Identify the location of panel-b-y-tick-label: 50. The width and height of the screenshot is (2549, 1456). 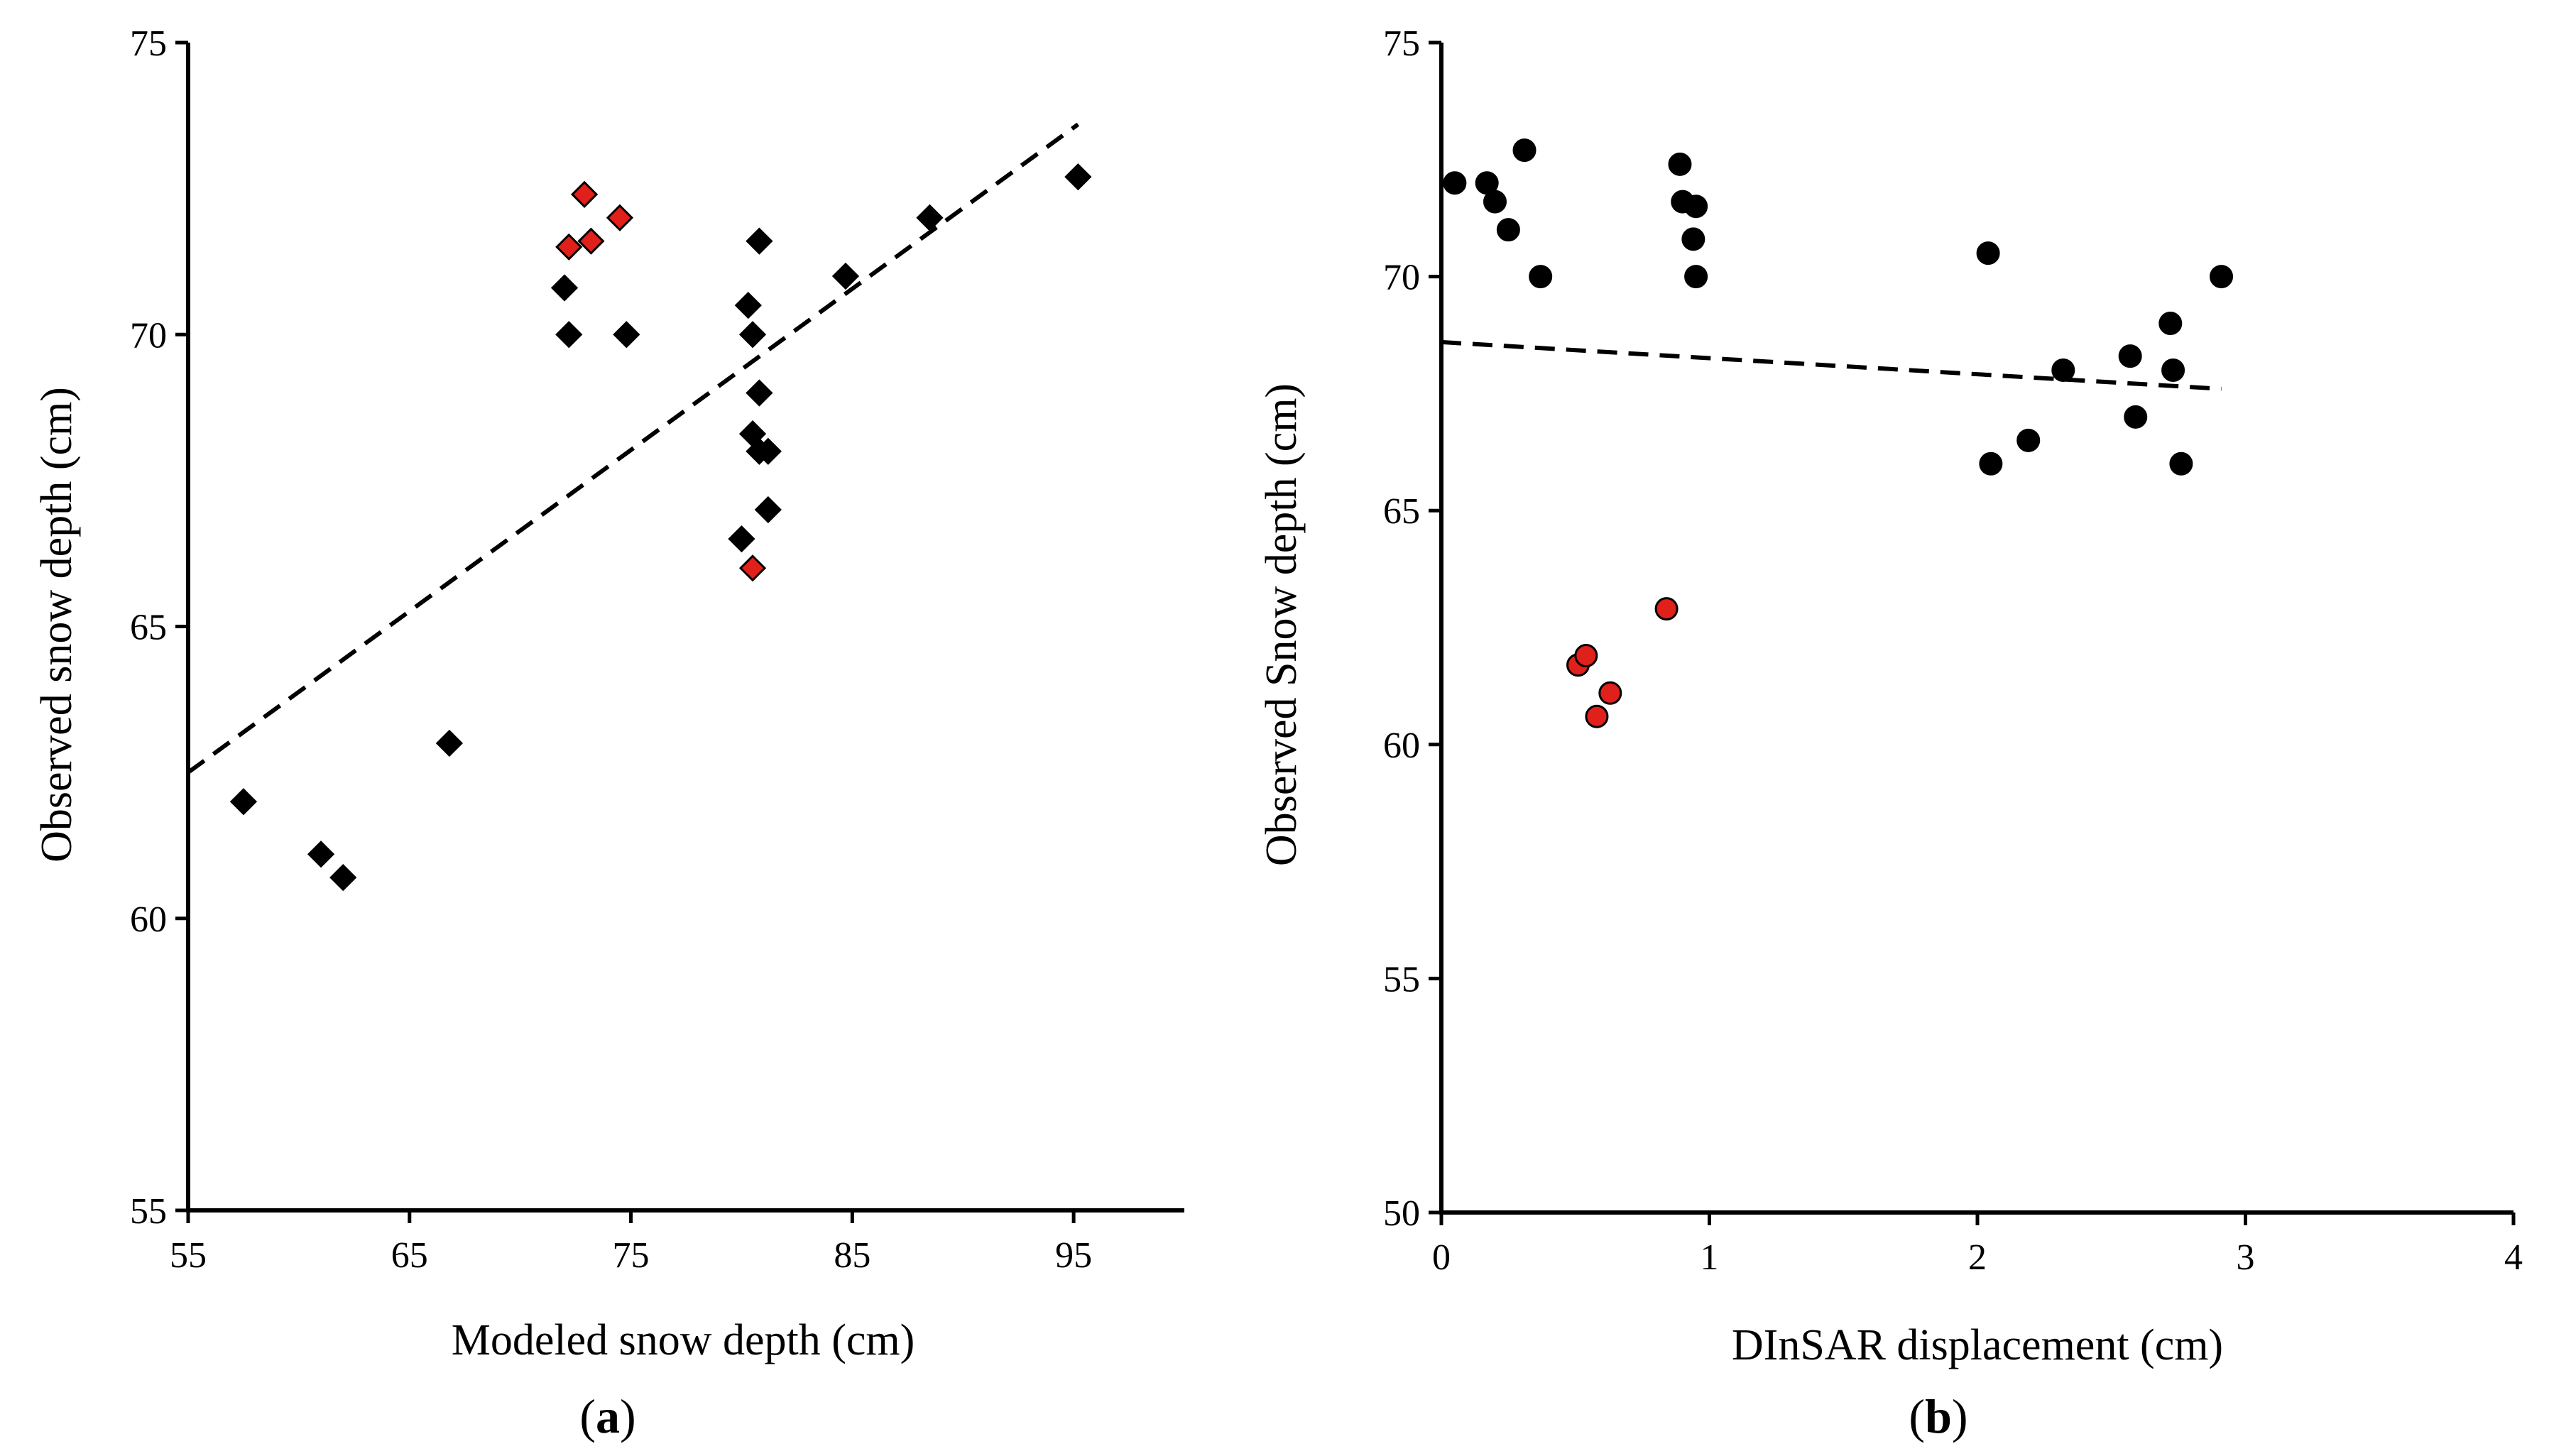
(1401, 1213).